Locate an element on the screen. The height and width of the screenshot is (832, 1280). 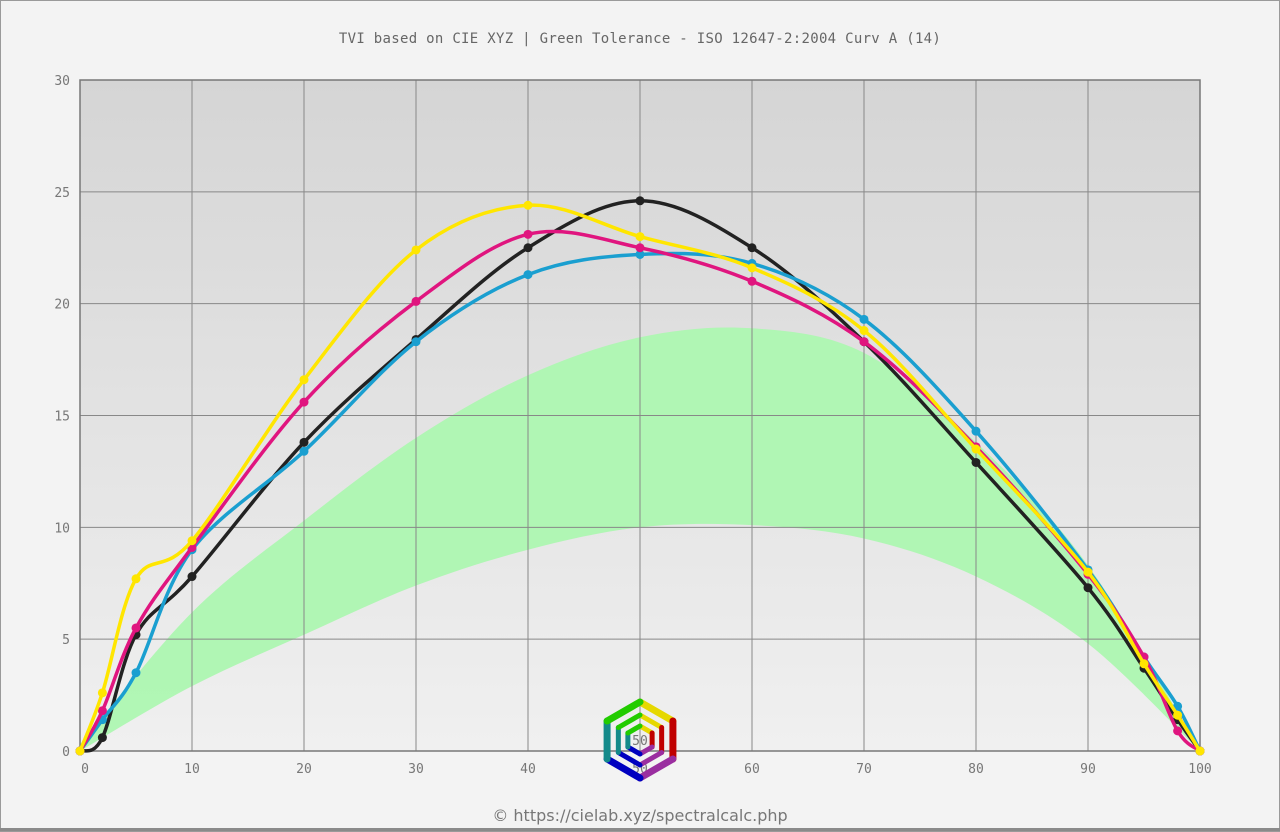
y-tick-label: 5 is located at coordinates (66, 640).